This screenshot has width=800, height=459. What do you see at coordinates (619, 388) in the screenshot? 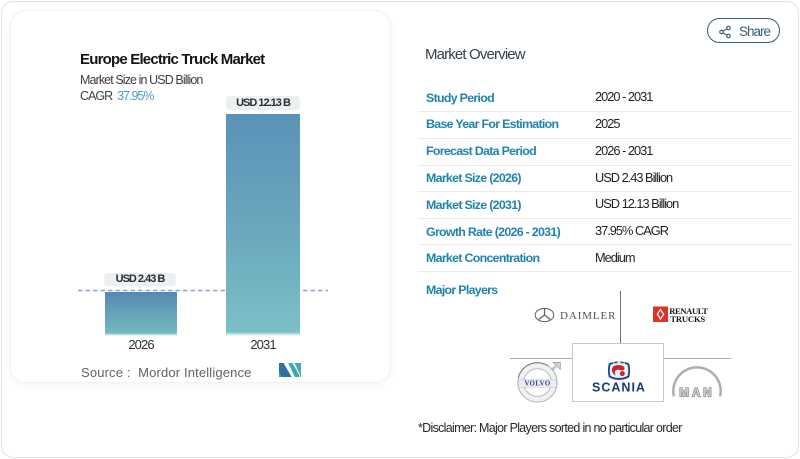
I see `svg-text: SCANIA` at bounding box center [619, 388].